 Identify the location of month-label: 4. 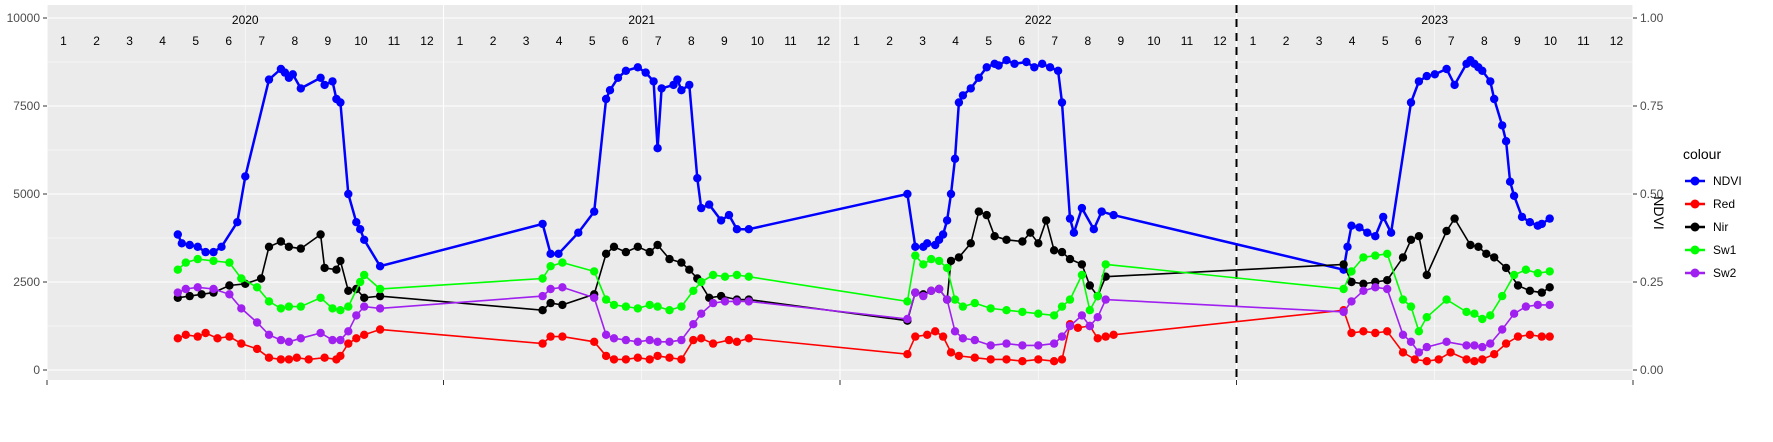
(955, 41).